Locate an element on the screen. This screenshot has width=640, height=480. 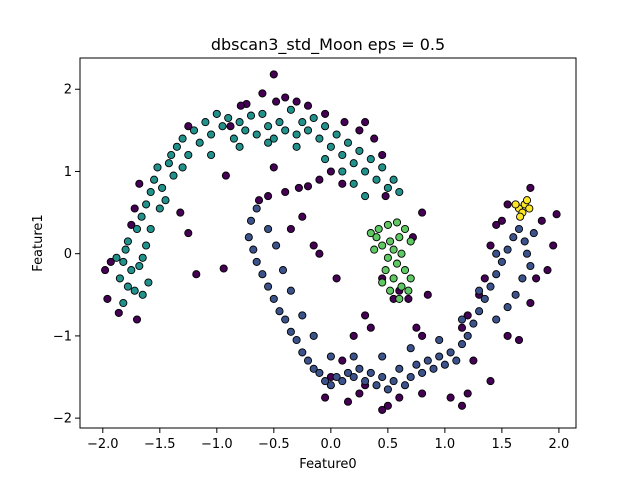
y-tick-label: 2 is located at coordinates (68, 90).